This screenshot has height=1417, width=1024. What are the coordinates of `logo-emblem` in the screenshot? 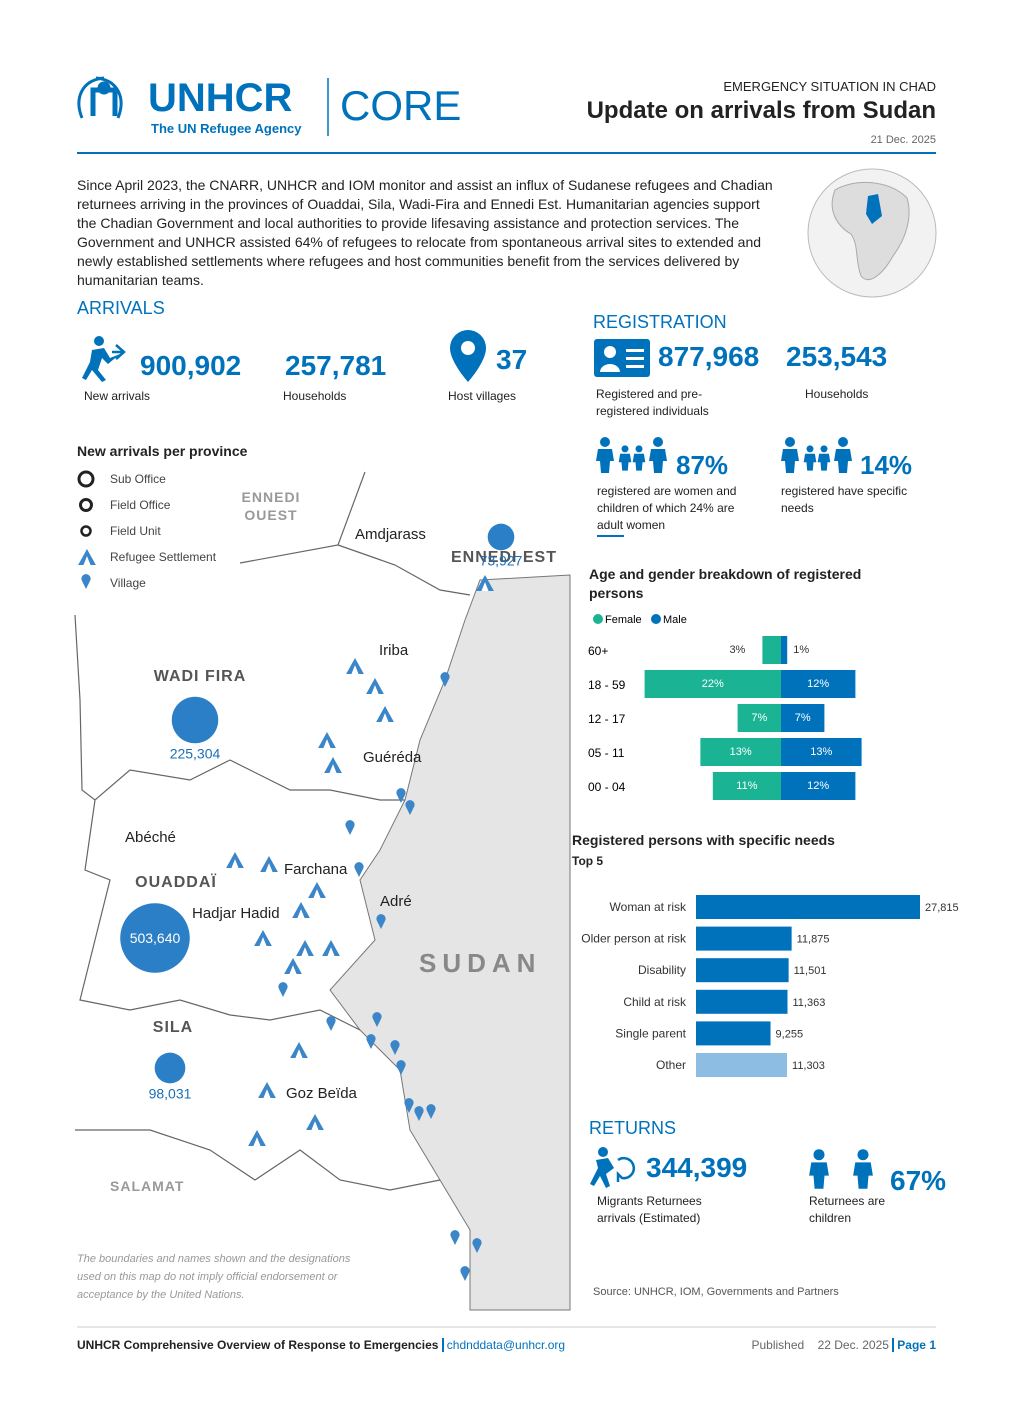 It's located at (100, 97).